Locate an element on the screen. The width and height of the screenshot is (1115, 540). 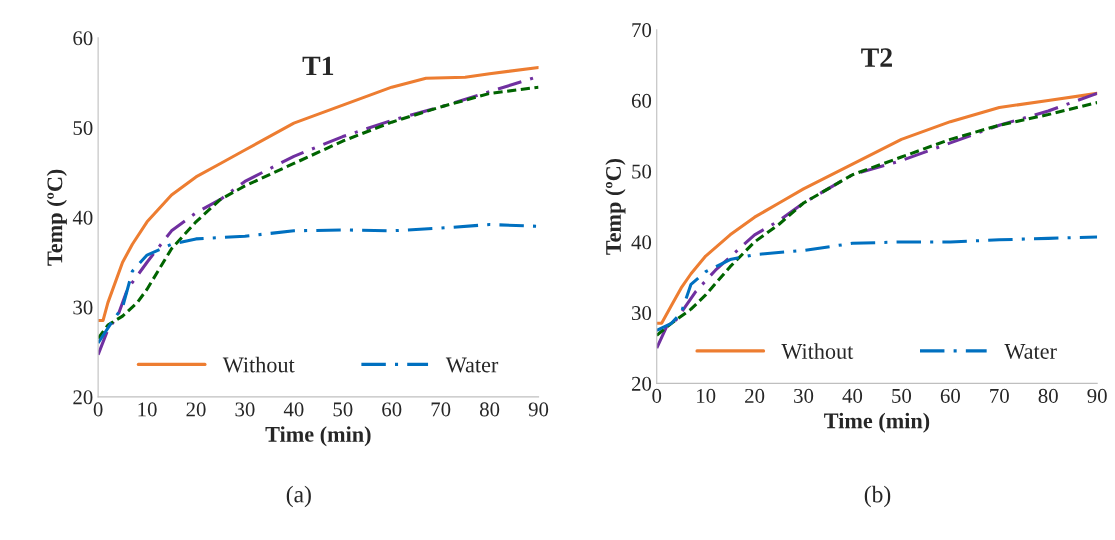
text: T1 is located at coordinates (318, 66).